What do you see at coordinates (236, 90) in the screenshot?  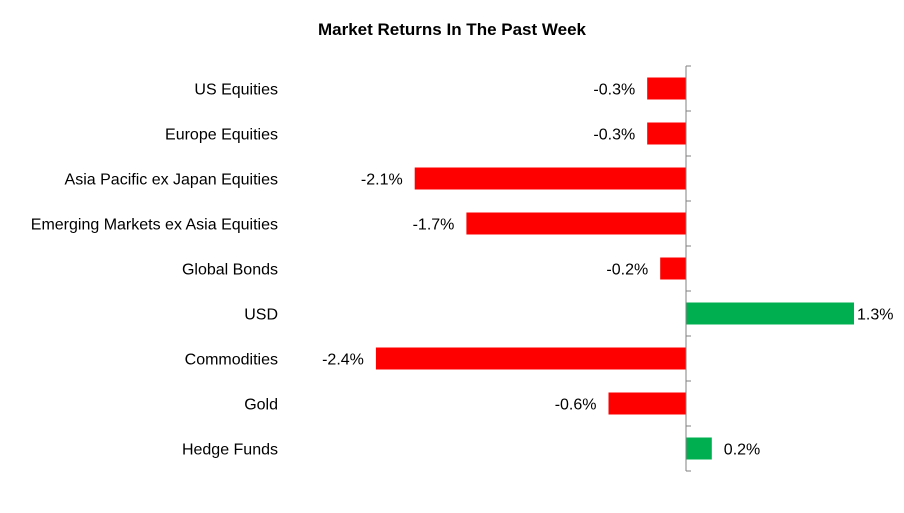 I see `category-label-0: US Equities` at bounding box center [236, 90].